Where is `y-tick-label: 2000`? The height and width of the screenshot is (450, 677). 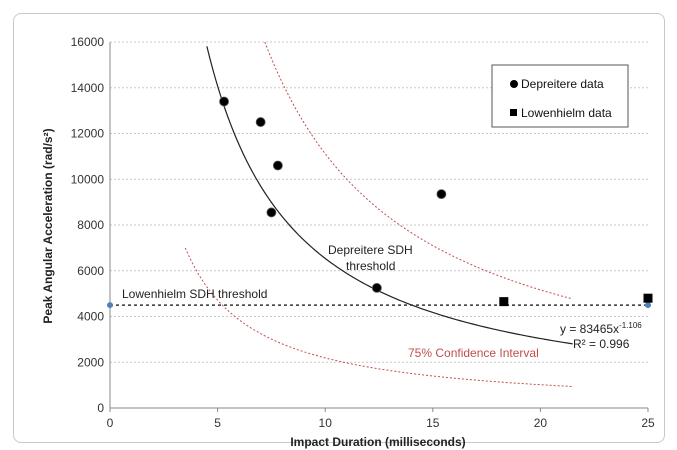
y-tick-label: 2000 is located at coordinates (90, 362).